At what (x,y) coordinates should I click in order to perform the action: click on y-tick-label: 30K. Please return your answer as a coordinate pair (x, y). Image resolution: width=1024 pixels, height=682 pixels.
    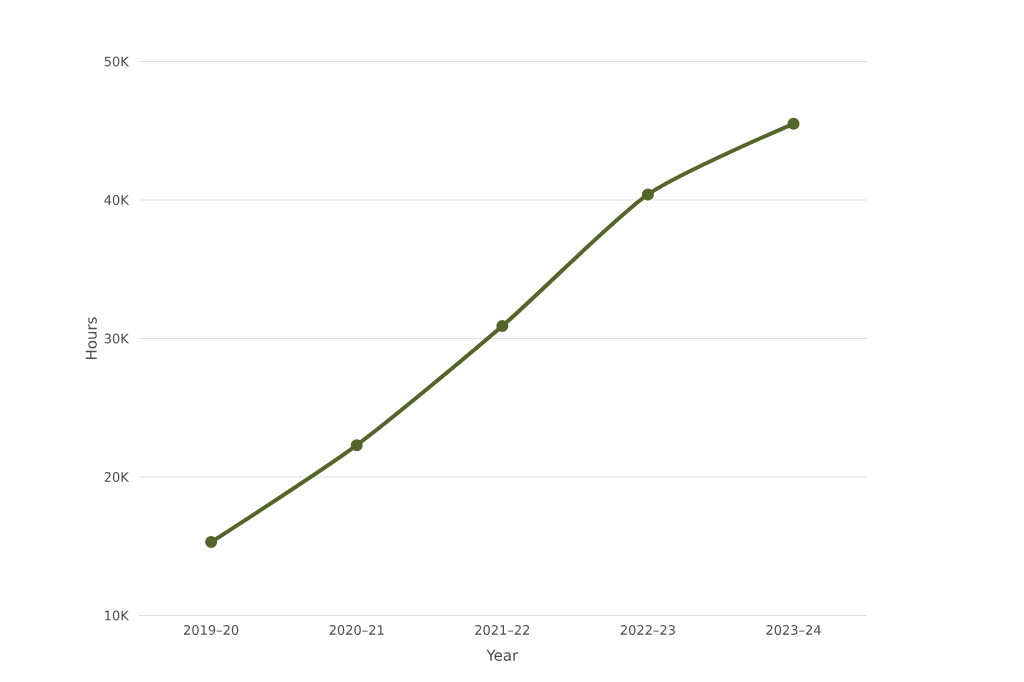
    Looking at the image, I should click on (117, 338).